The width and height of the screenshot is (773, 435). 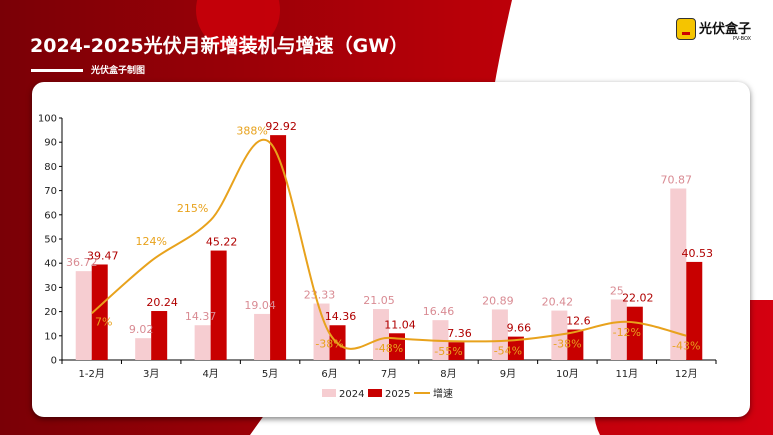 What do you see at coordinates (508, 374) in the screenshot?
I see `x-tick-label: 9月` at bounding box center [508, 374].